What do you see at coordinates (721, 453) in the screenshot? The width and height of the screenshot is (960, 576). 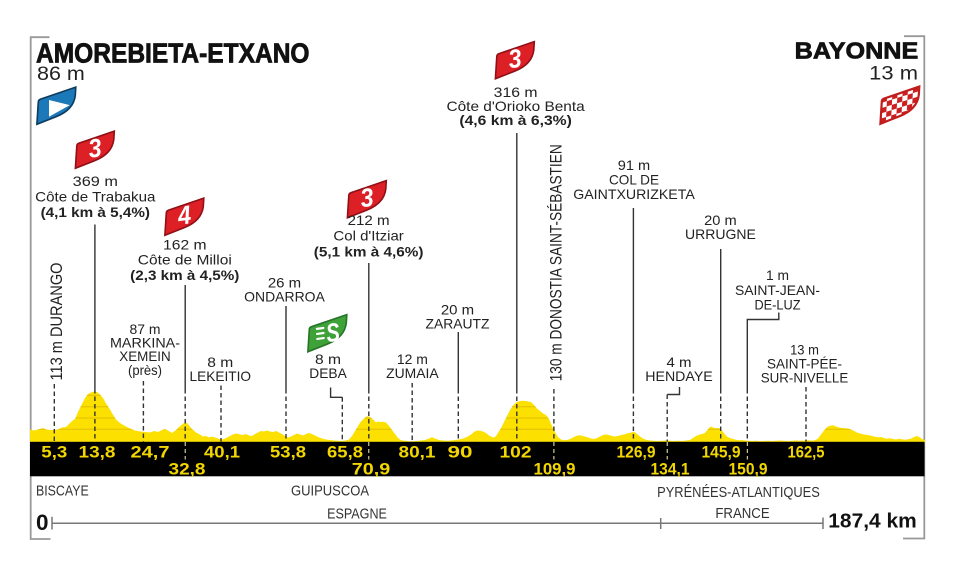 I see `svg-text: 145,9` at bounding box center [721, 453].